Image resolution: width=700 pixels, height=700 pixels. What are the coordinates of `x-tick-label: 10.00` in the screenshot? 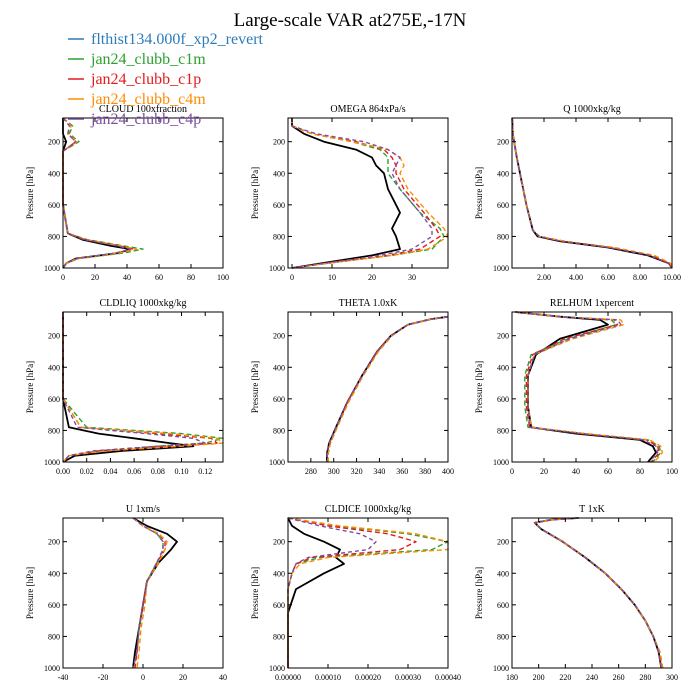 It's located at (672, 277).